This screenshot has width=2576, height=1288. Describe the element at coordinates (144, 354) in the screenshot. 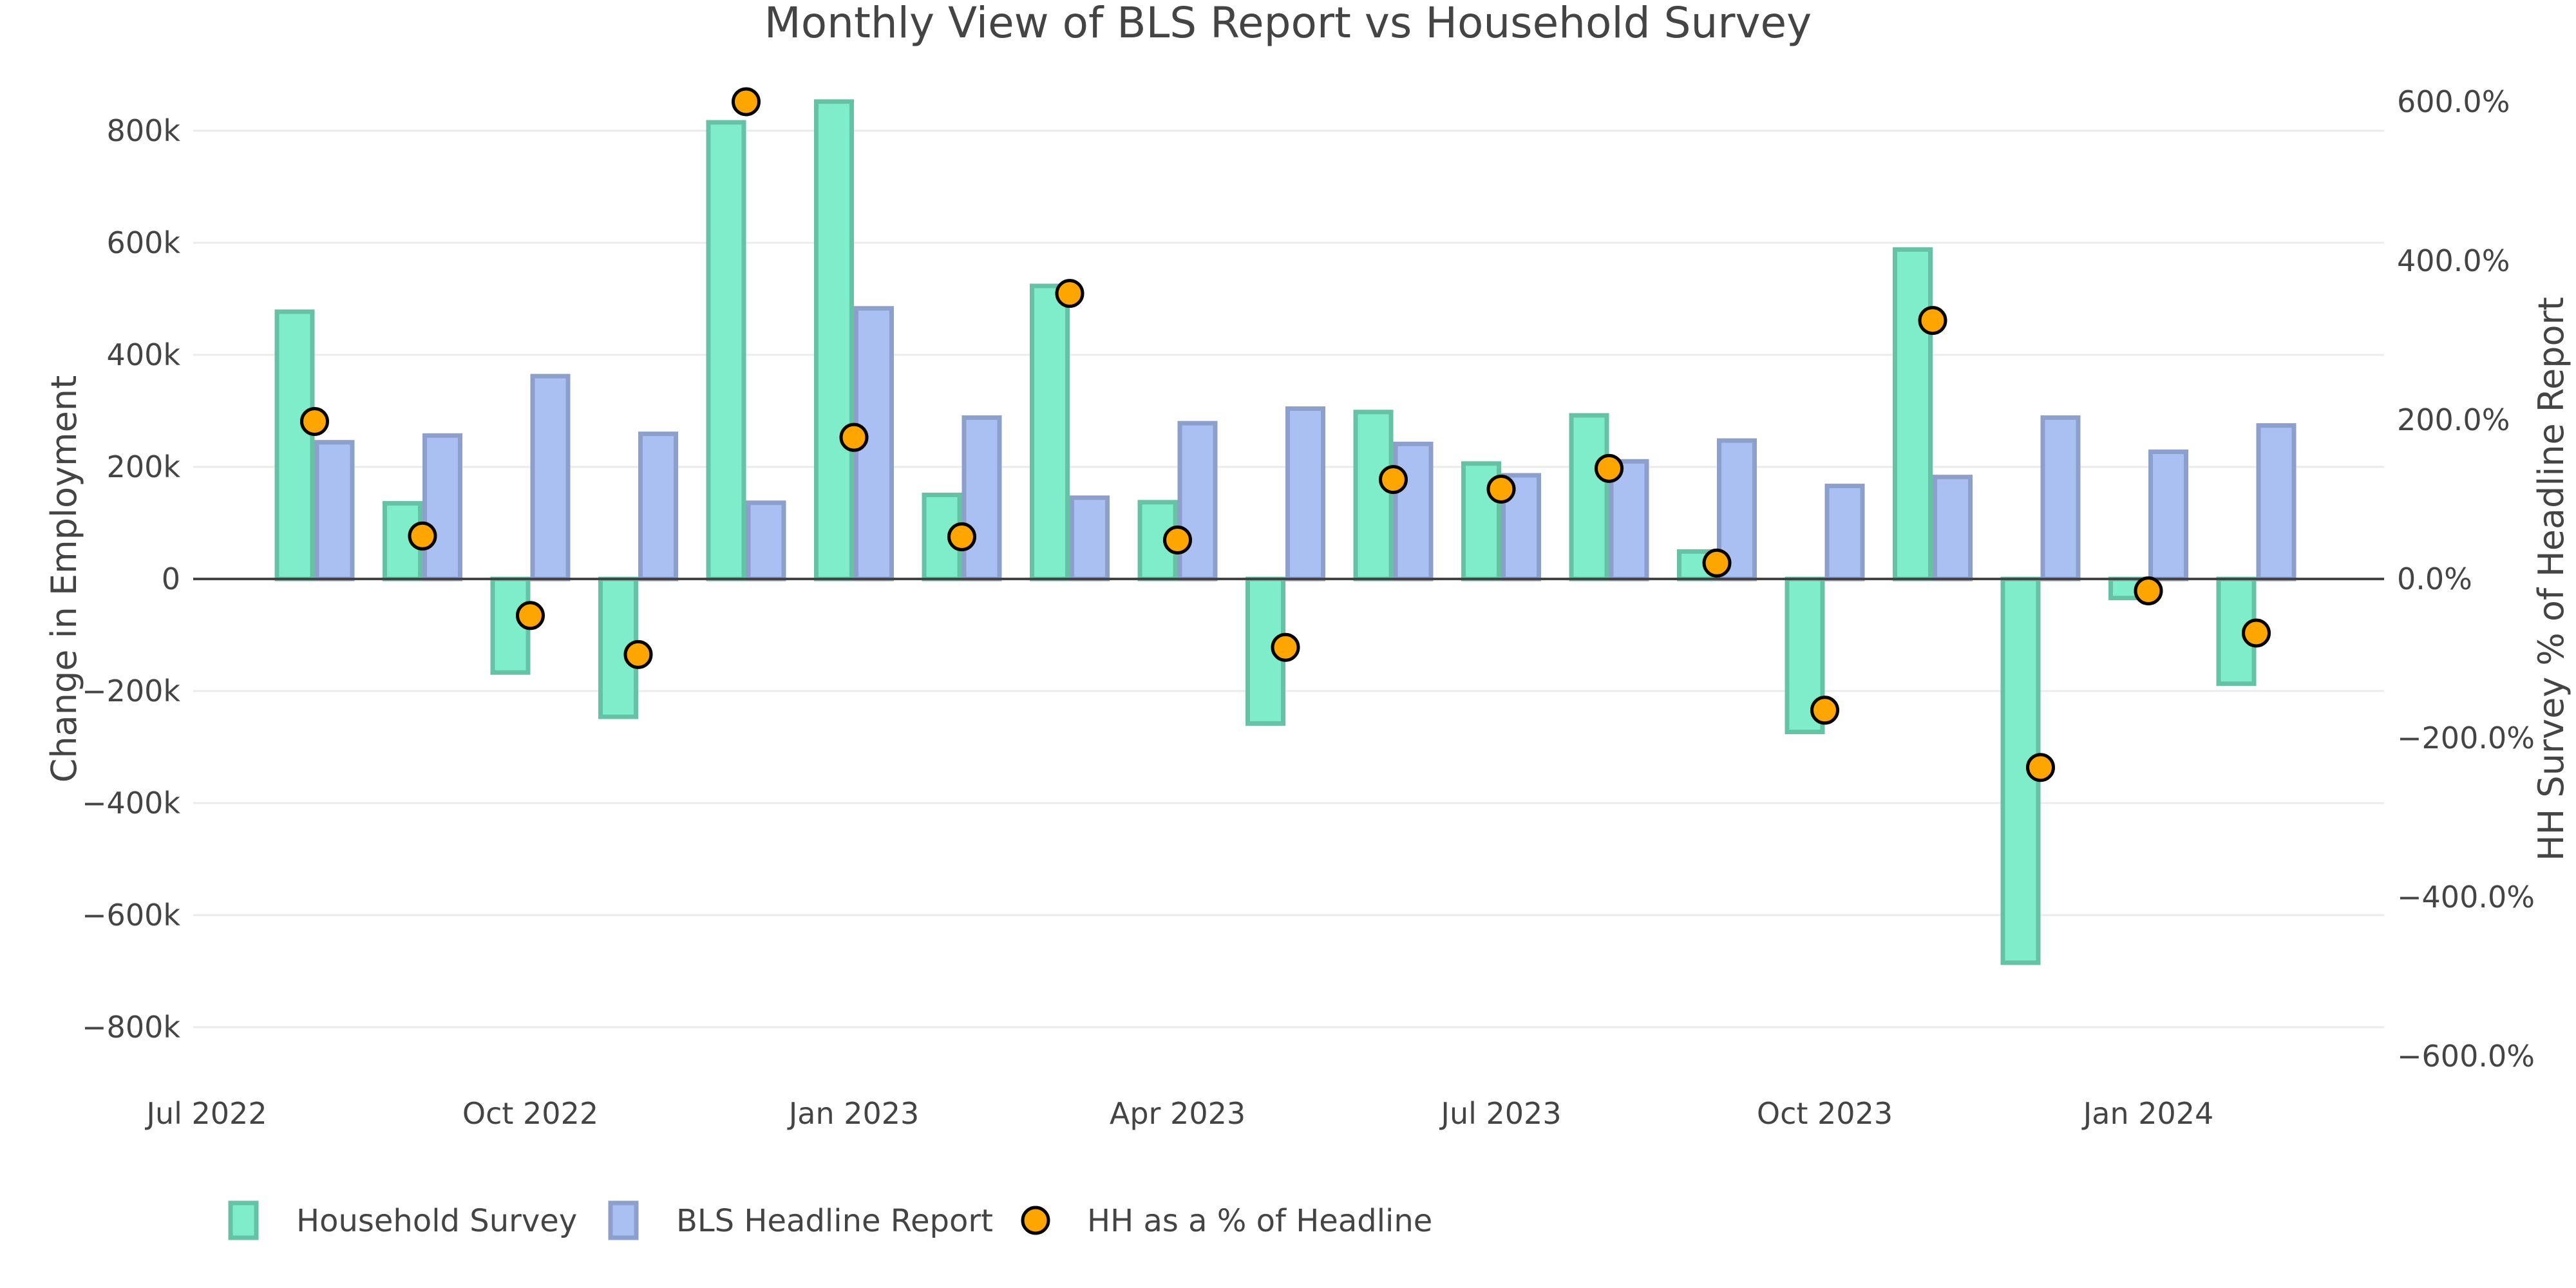

I see `y-tick-label: 400k` at that location.